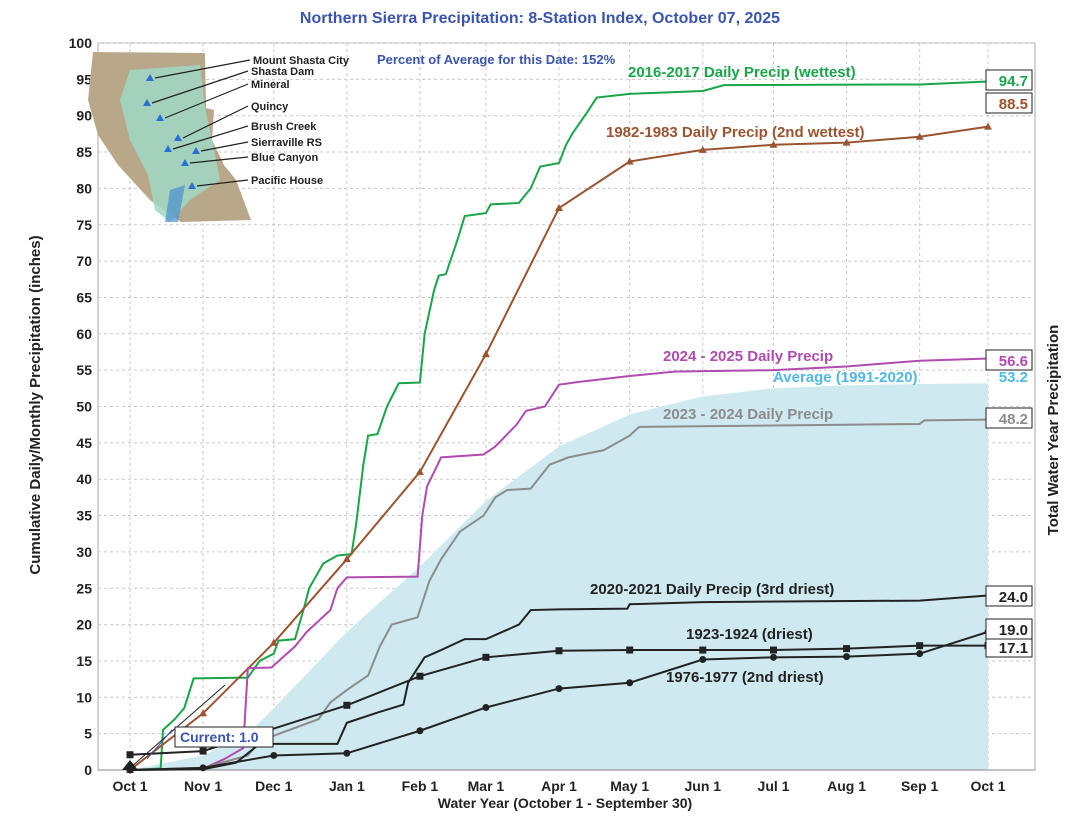  I want to click on average-total-value: 53.2, so click(1013, 377).